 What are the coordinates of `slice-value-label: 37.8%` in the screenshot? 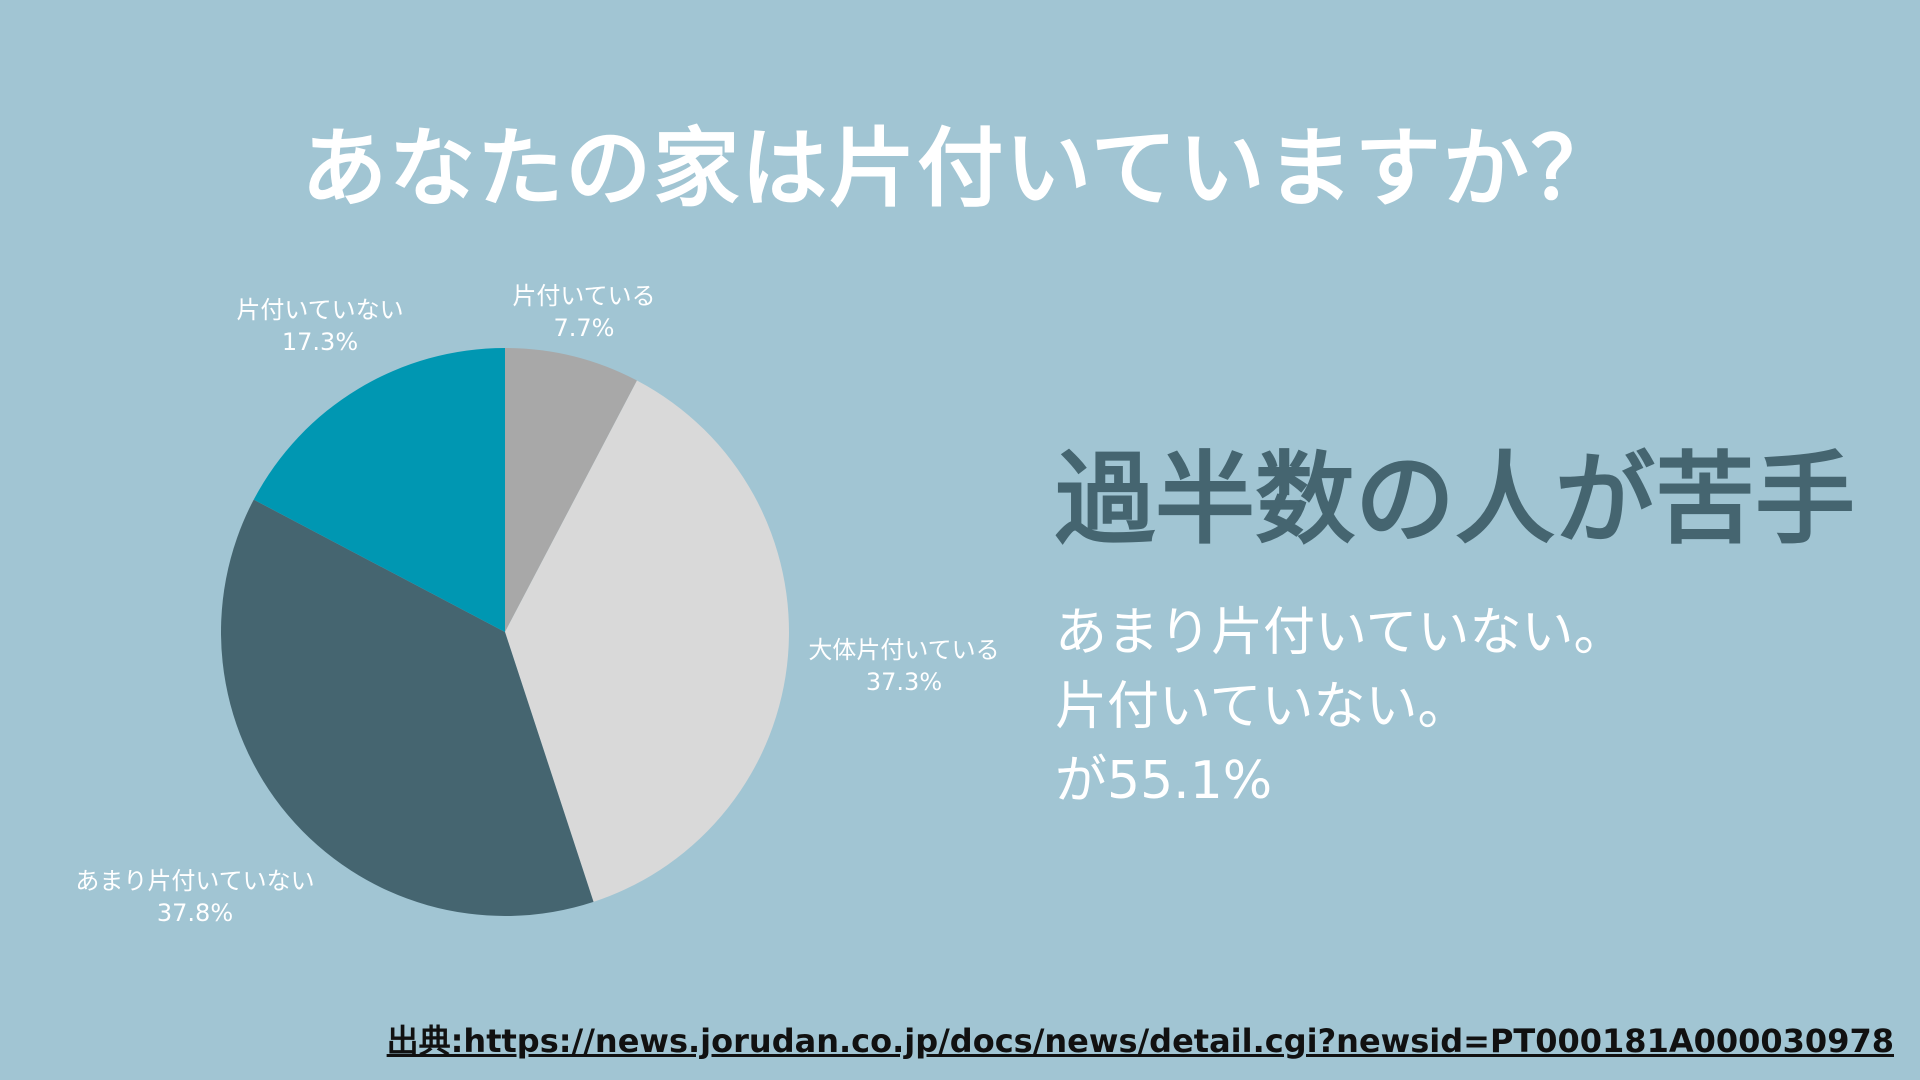 It's located at (195, 913).